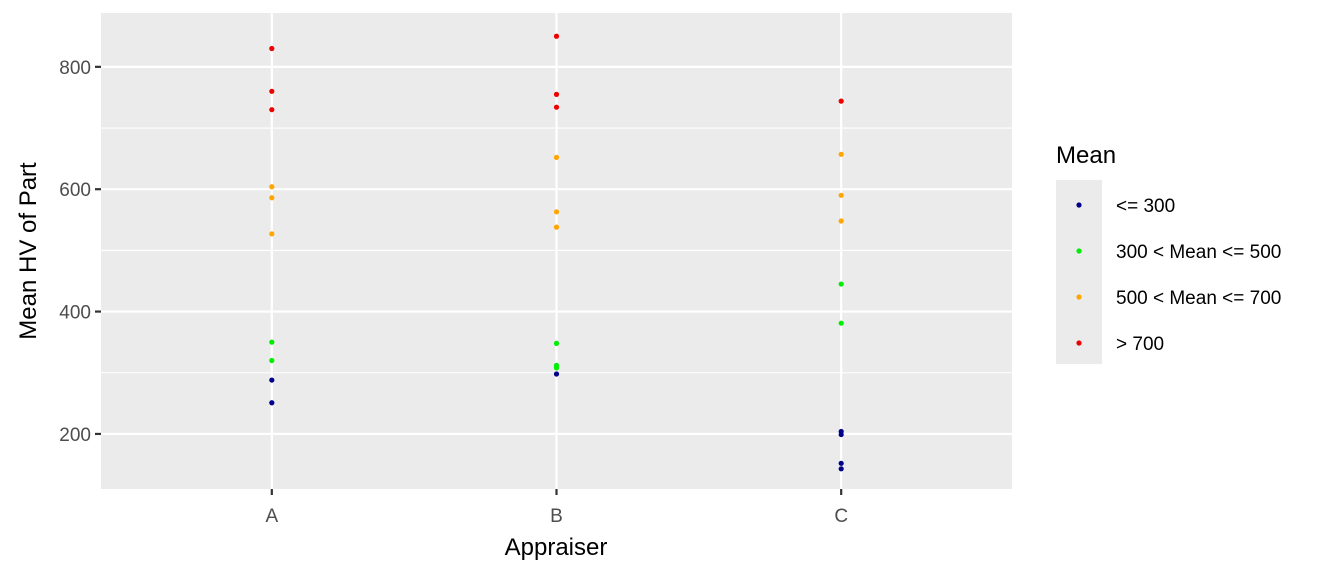  Describe the element at coordinates (75, 190) in the screenshot. I see `y-tick-label: 600` at that location.